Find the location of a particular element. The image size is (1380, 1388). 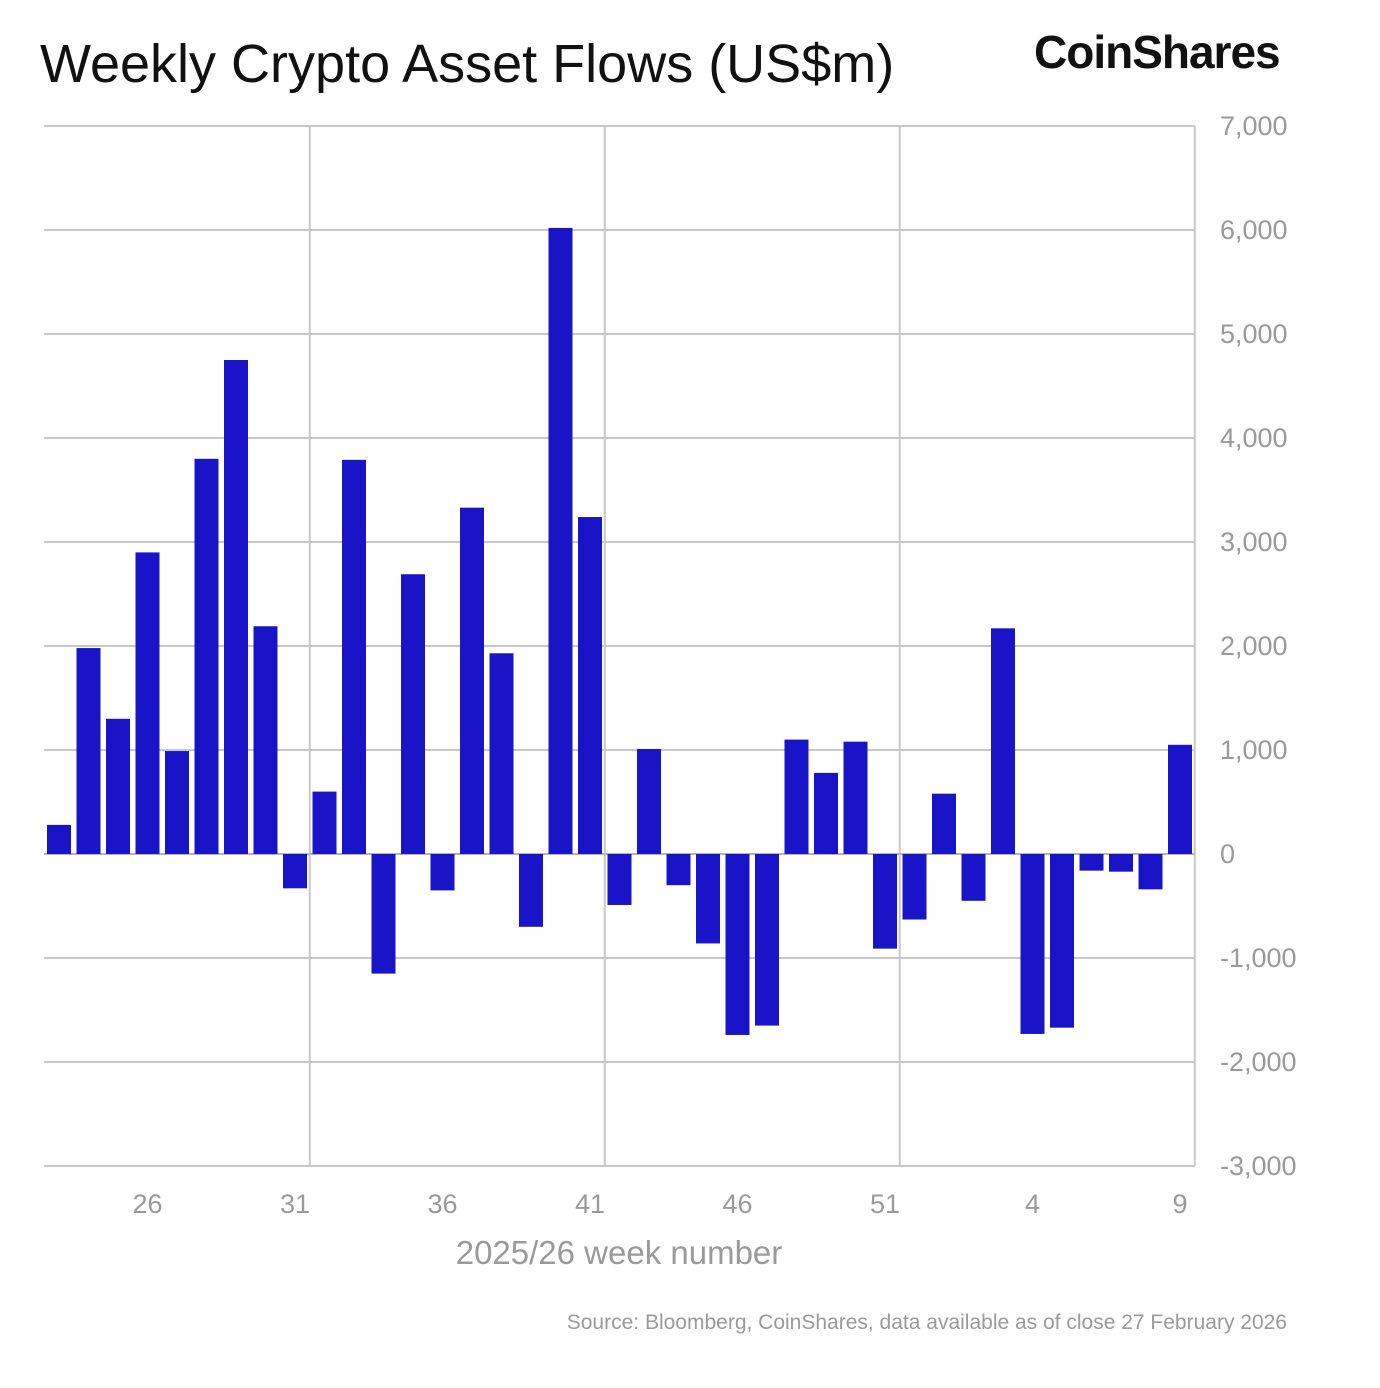

y-tick-label: 7,000 is located at coordinates (1254, 126).